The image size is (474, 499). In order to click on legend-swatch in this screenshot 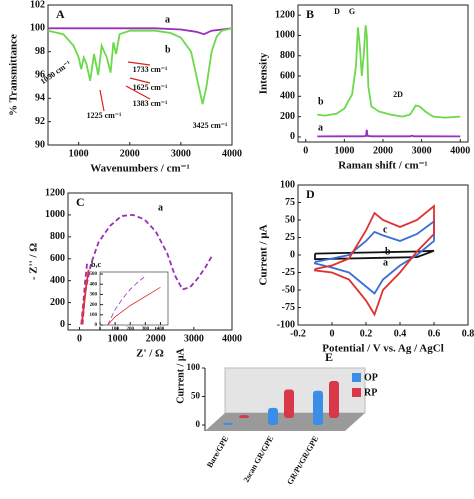, I will do `click(356, 392)`.